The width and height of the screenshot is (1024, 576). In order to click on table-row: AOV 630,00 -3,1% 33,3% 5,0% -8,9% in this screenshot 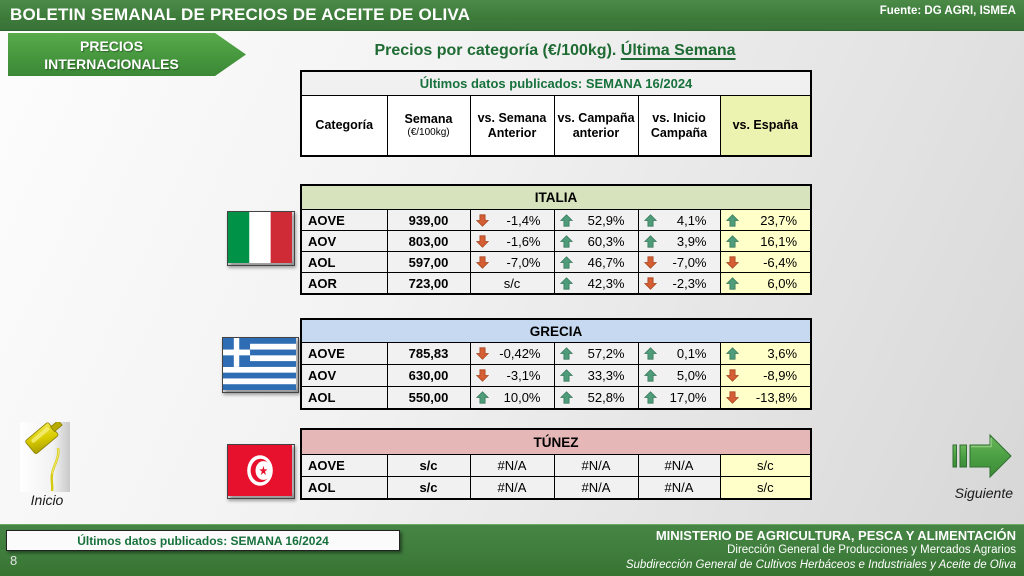, I will do `click(556, 375)`.